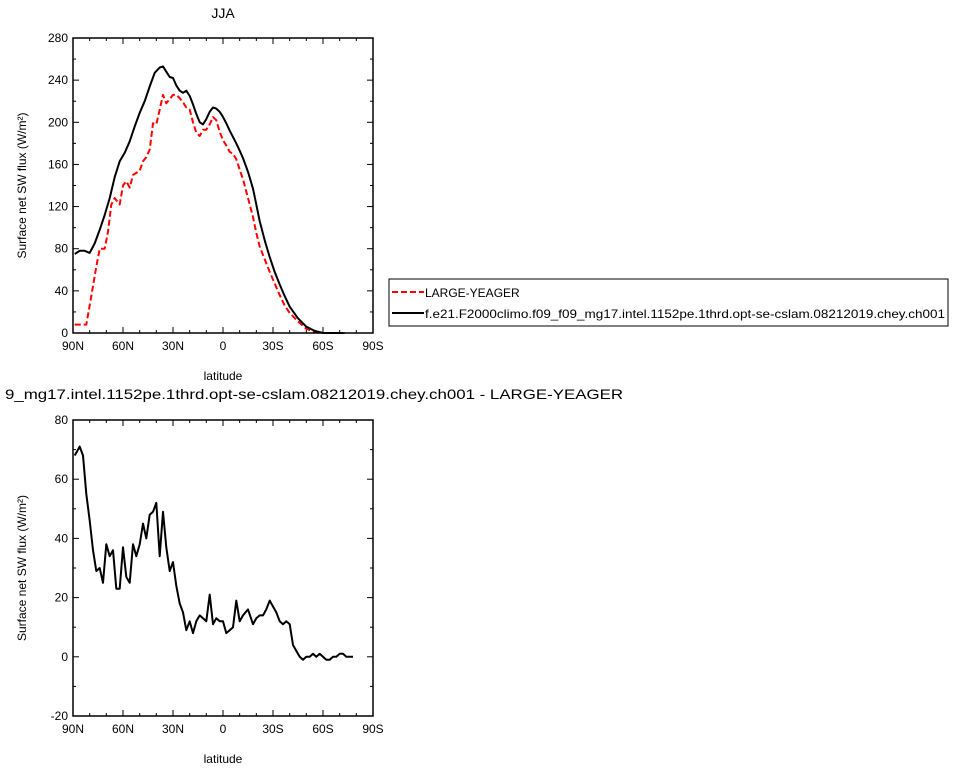 The image size is (954, 768). What do you see at coordinates (22, 185) in the screenshot?
I see `top-panel-ylabel: Surface net SW flux (W/m²)` at bounding box center [22, 185].